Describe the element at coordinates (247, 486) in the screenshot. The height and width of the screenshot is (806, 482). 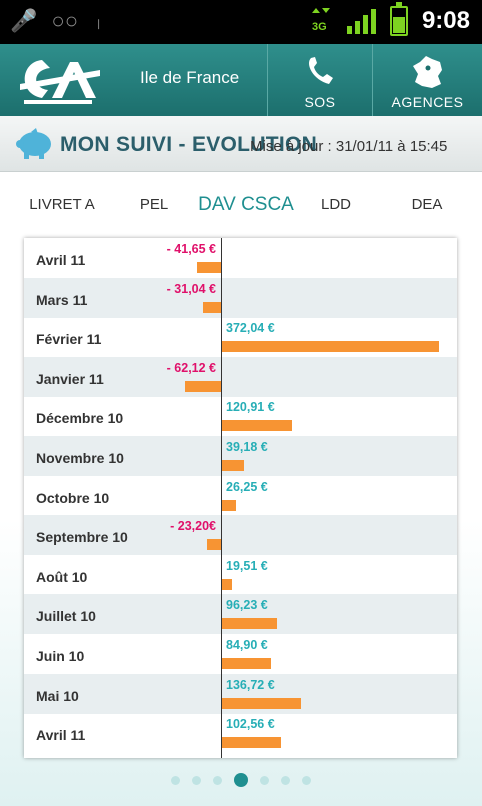
I see `bar-value-label: 26,25 €` at that location.